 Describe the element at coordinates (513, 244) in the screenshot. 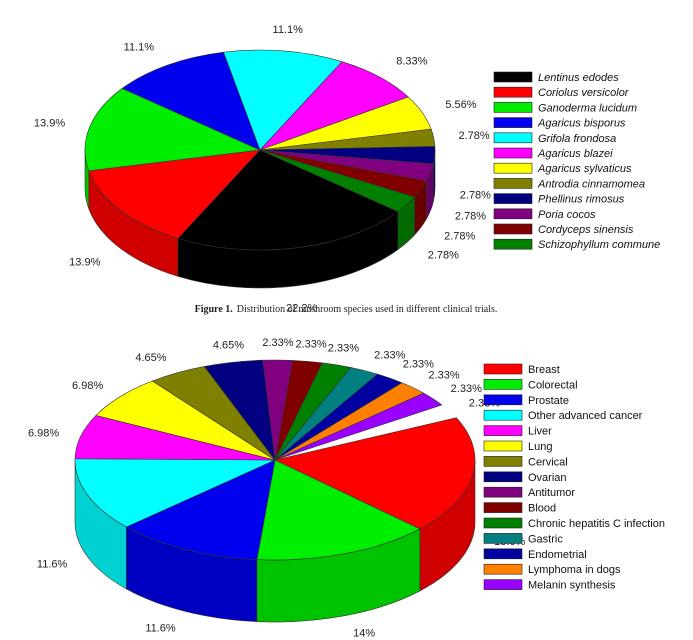

I see `legend-swatch-schizophyllum-commune` at that location.